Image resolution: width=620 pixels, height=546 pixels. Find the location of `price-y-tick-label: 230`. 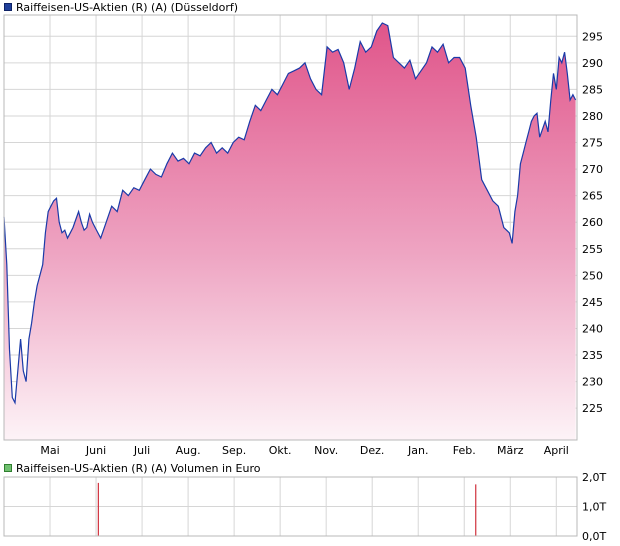

price-y-tick-label: 230 is located at coordinates (592, 382).